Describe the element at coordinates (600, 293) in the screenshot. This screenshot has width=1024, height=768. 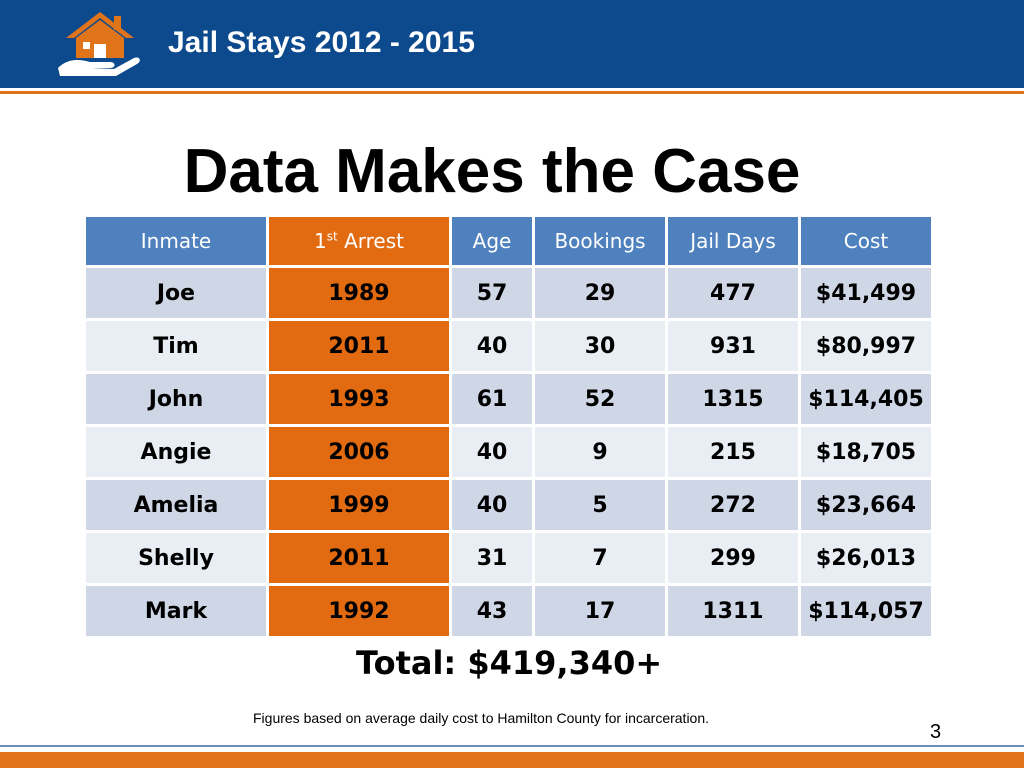
I see `cell-bookings: 29` at that location.